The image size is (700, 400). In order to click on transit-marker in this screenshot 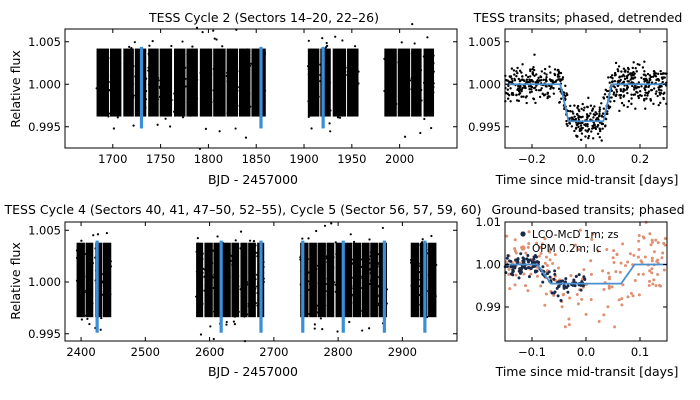, I will do `click(343, 286)`.